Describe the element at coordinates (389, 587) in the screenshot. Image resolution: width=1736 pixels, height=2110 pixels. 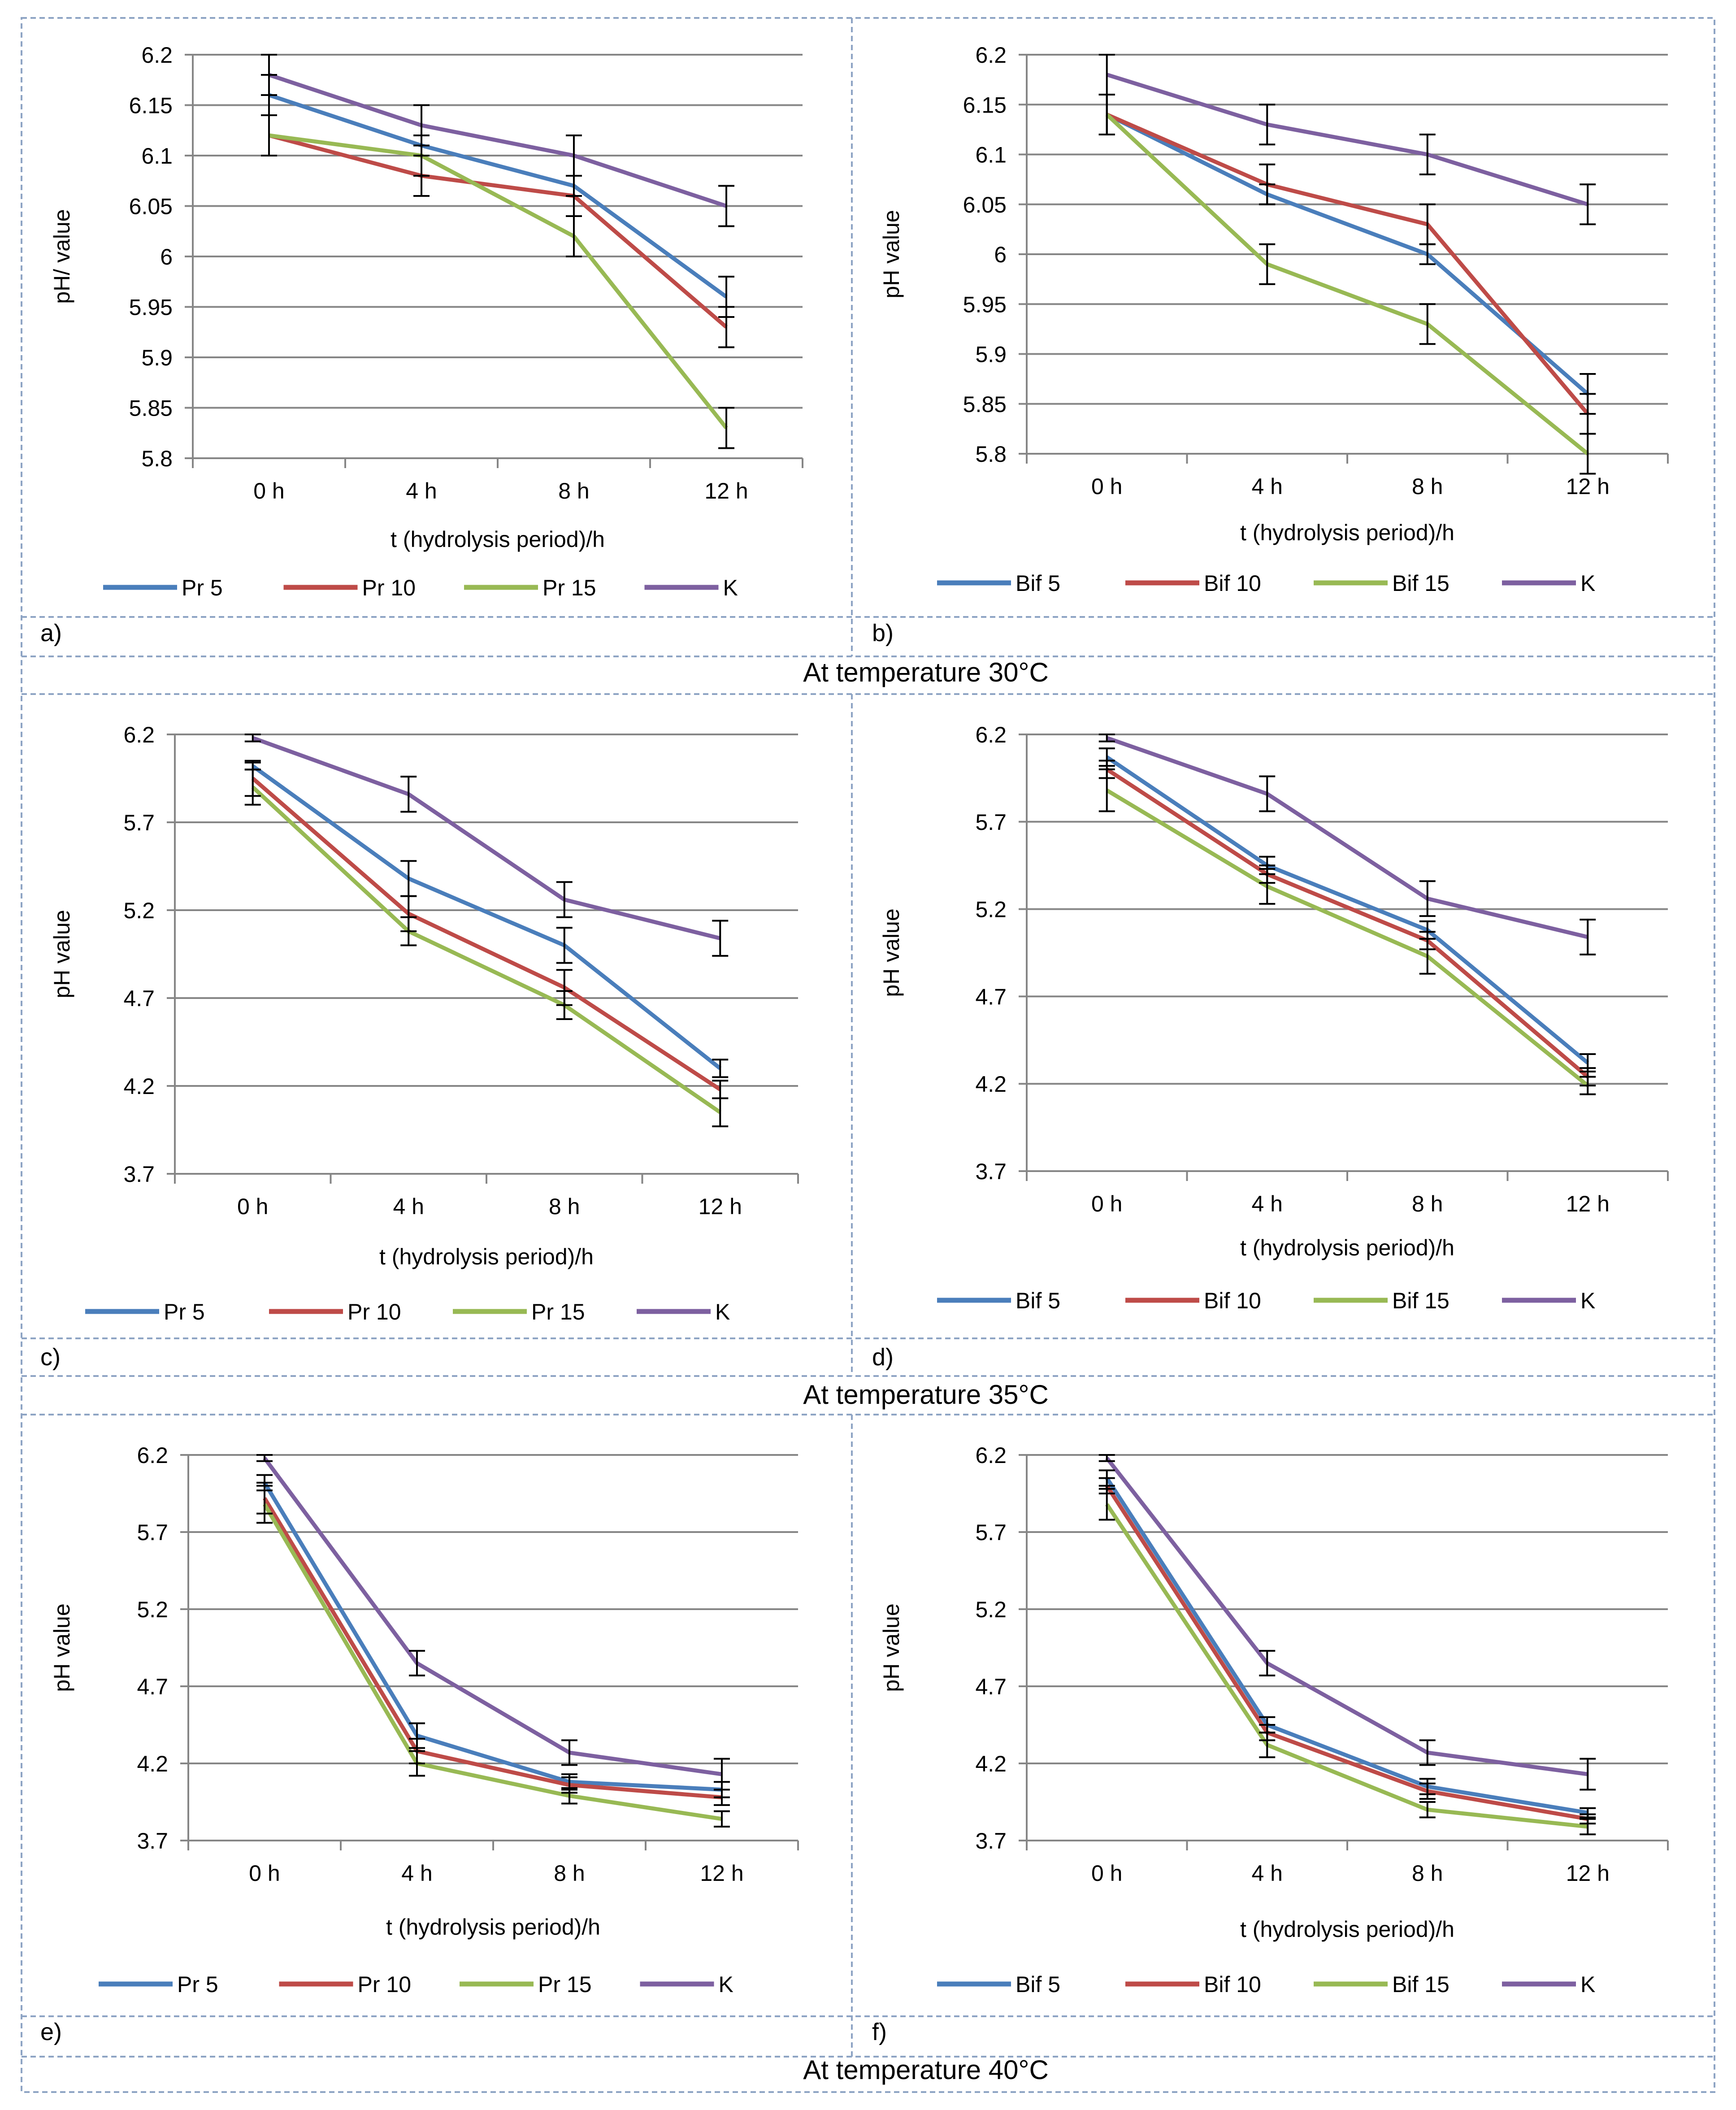
I see `legend-label: Pr 10` at that location.